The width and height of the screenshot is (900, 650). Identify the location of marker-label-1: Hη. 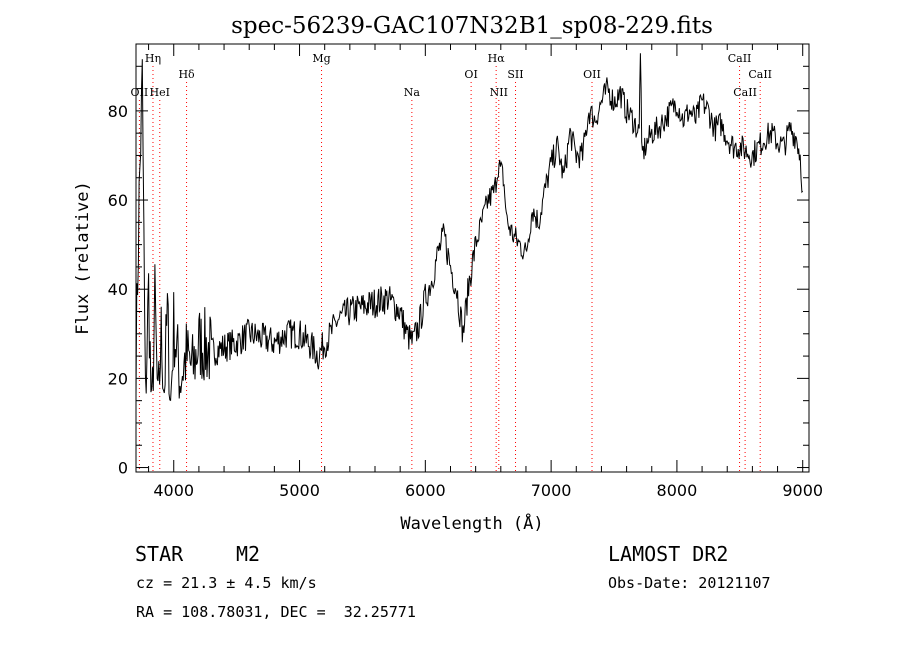
(153, 58).